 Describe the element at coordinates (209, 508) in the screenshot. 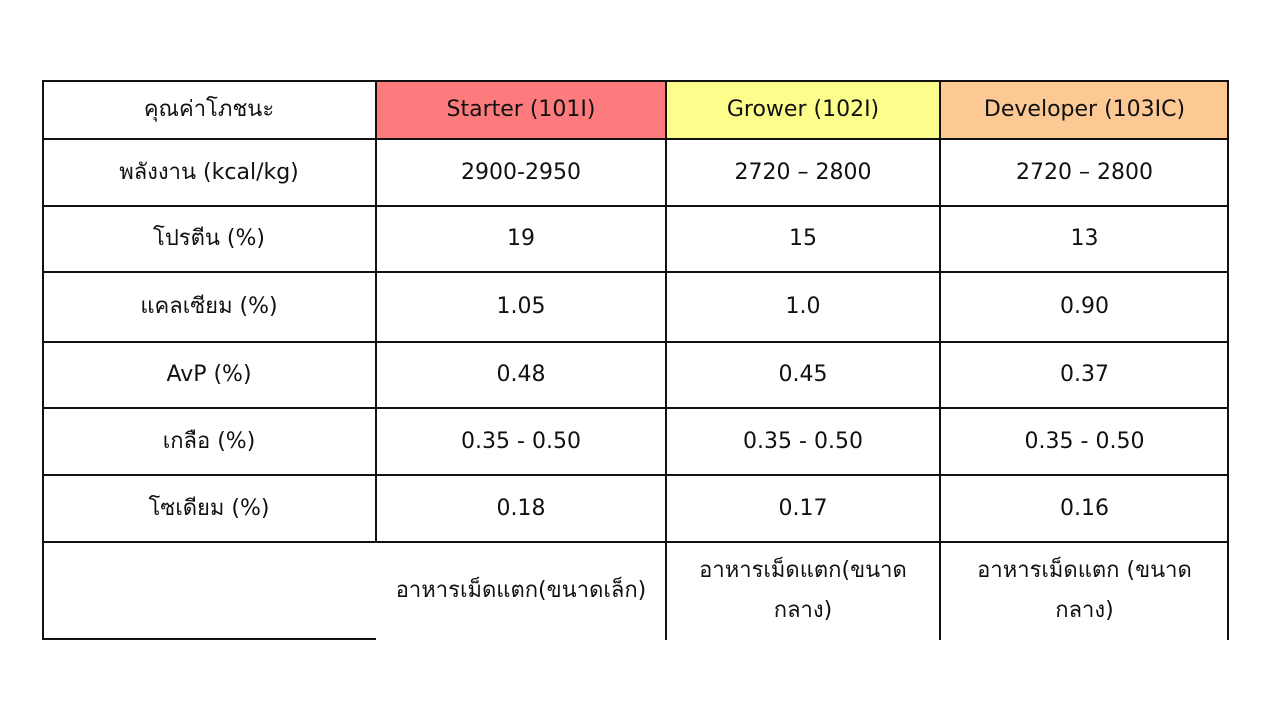

I see `row-label: โซเดียม (%)` at that location.